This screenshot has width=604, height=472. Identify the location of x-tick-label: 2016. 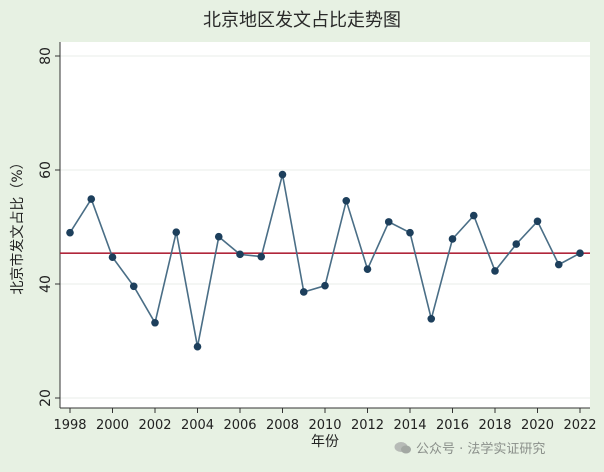
(452, 425).